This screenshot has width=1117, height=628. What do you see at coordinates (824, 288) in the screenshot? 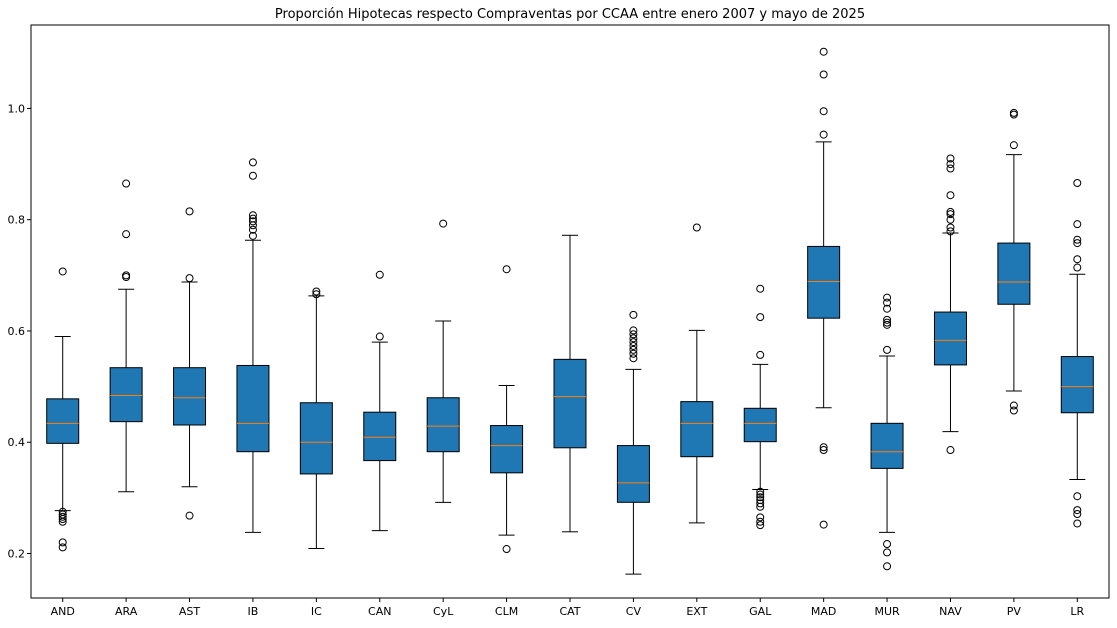
I see `box-group-MAD` at bounding box center [824, 288].